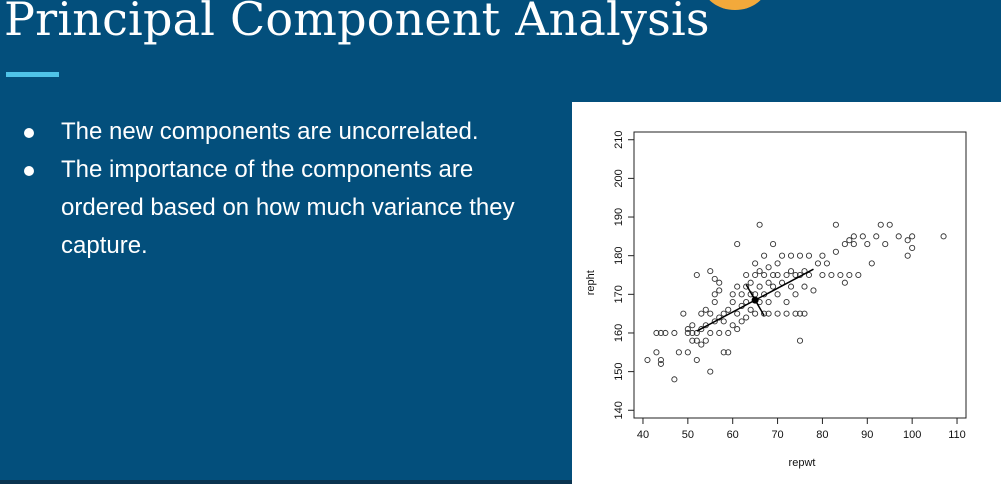 The height and width of the screenshot is (484, 1001). I want to click on y-tick-label: 200, so click(619, 178).